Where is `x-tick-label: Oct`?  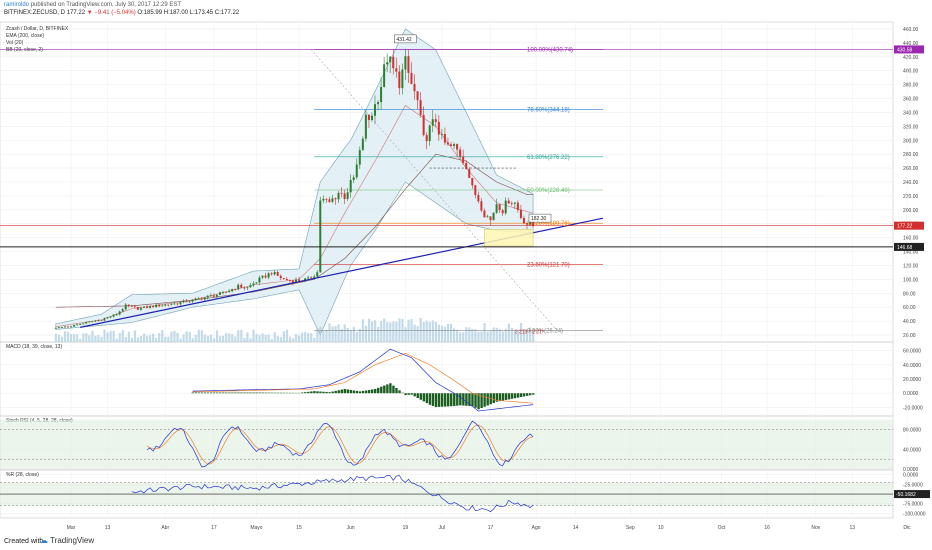 x-tick-label: Oct is located at coordinates (722, 528).